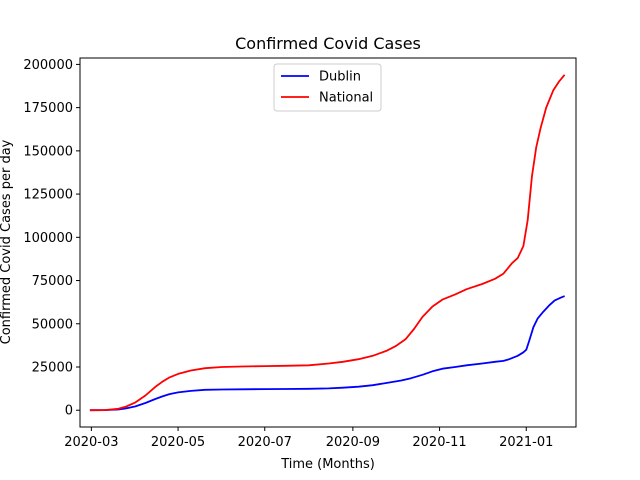  I want to click on chart-title: Confirmed Covid Cases, so click(328, 43).